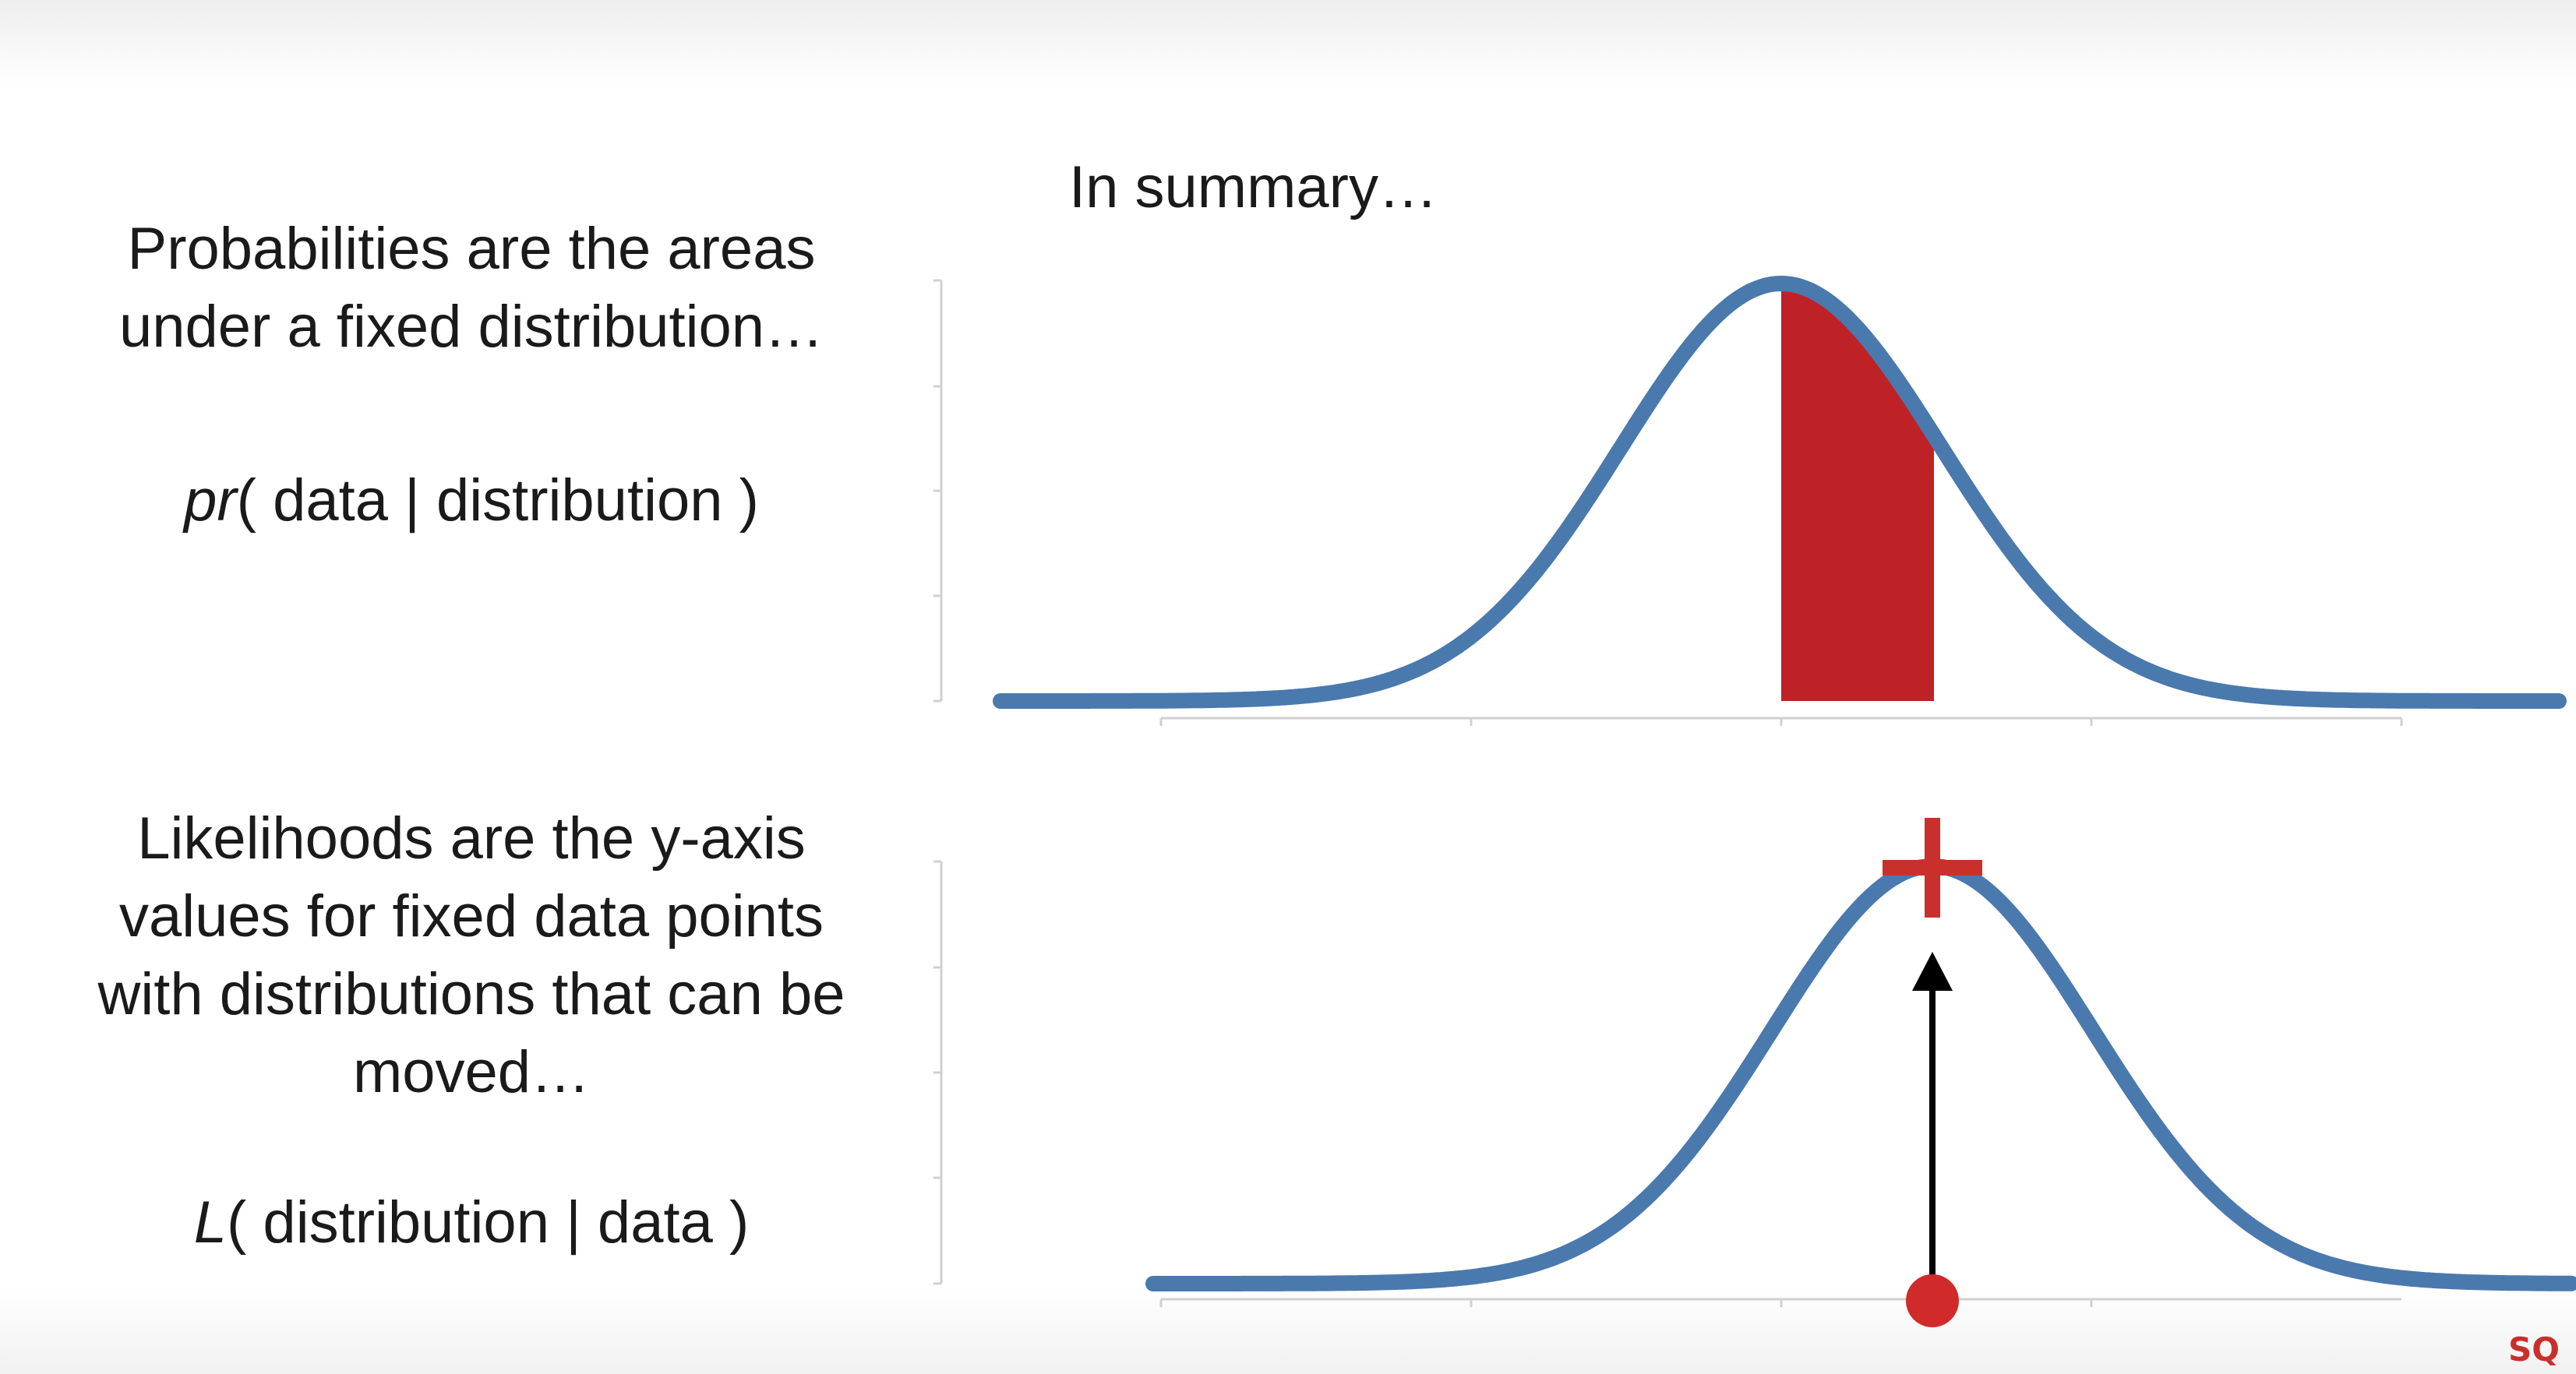  I want to click on likelihood-arrow, so click(1932, 1121).